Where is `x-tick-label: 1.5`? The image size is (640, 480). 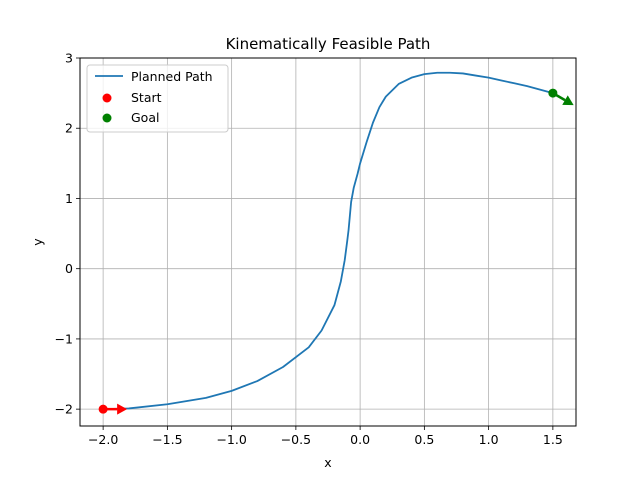 x-tick-label: 1.5 is located at coordinates (553, 439).